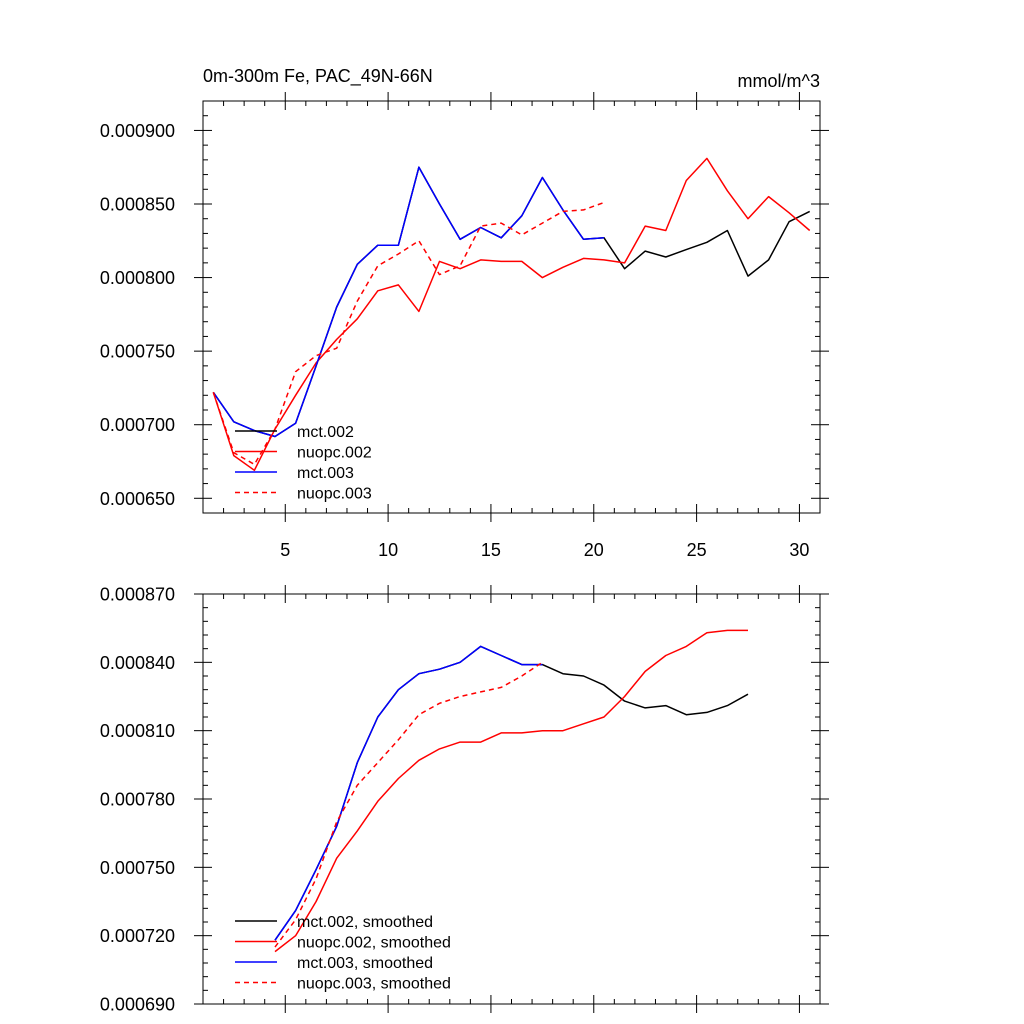 The width and height of the screenshot is (1024, 1024). I want to click on y-tick-label: 0.000720, so click(137, 936).